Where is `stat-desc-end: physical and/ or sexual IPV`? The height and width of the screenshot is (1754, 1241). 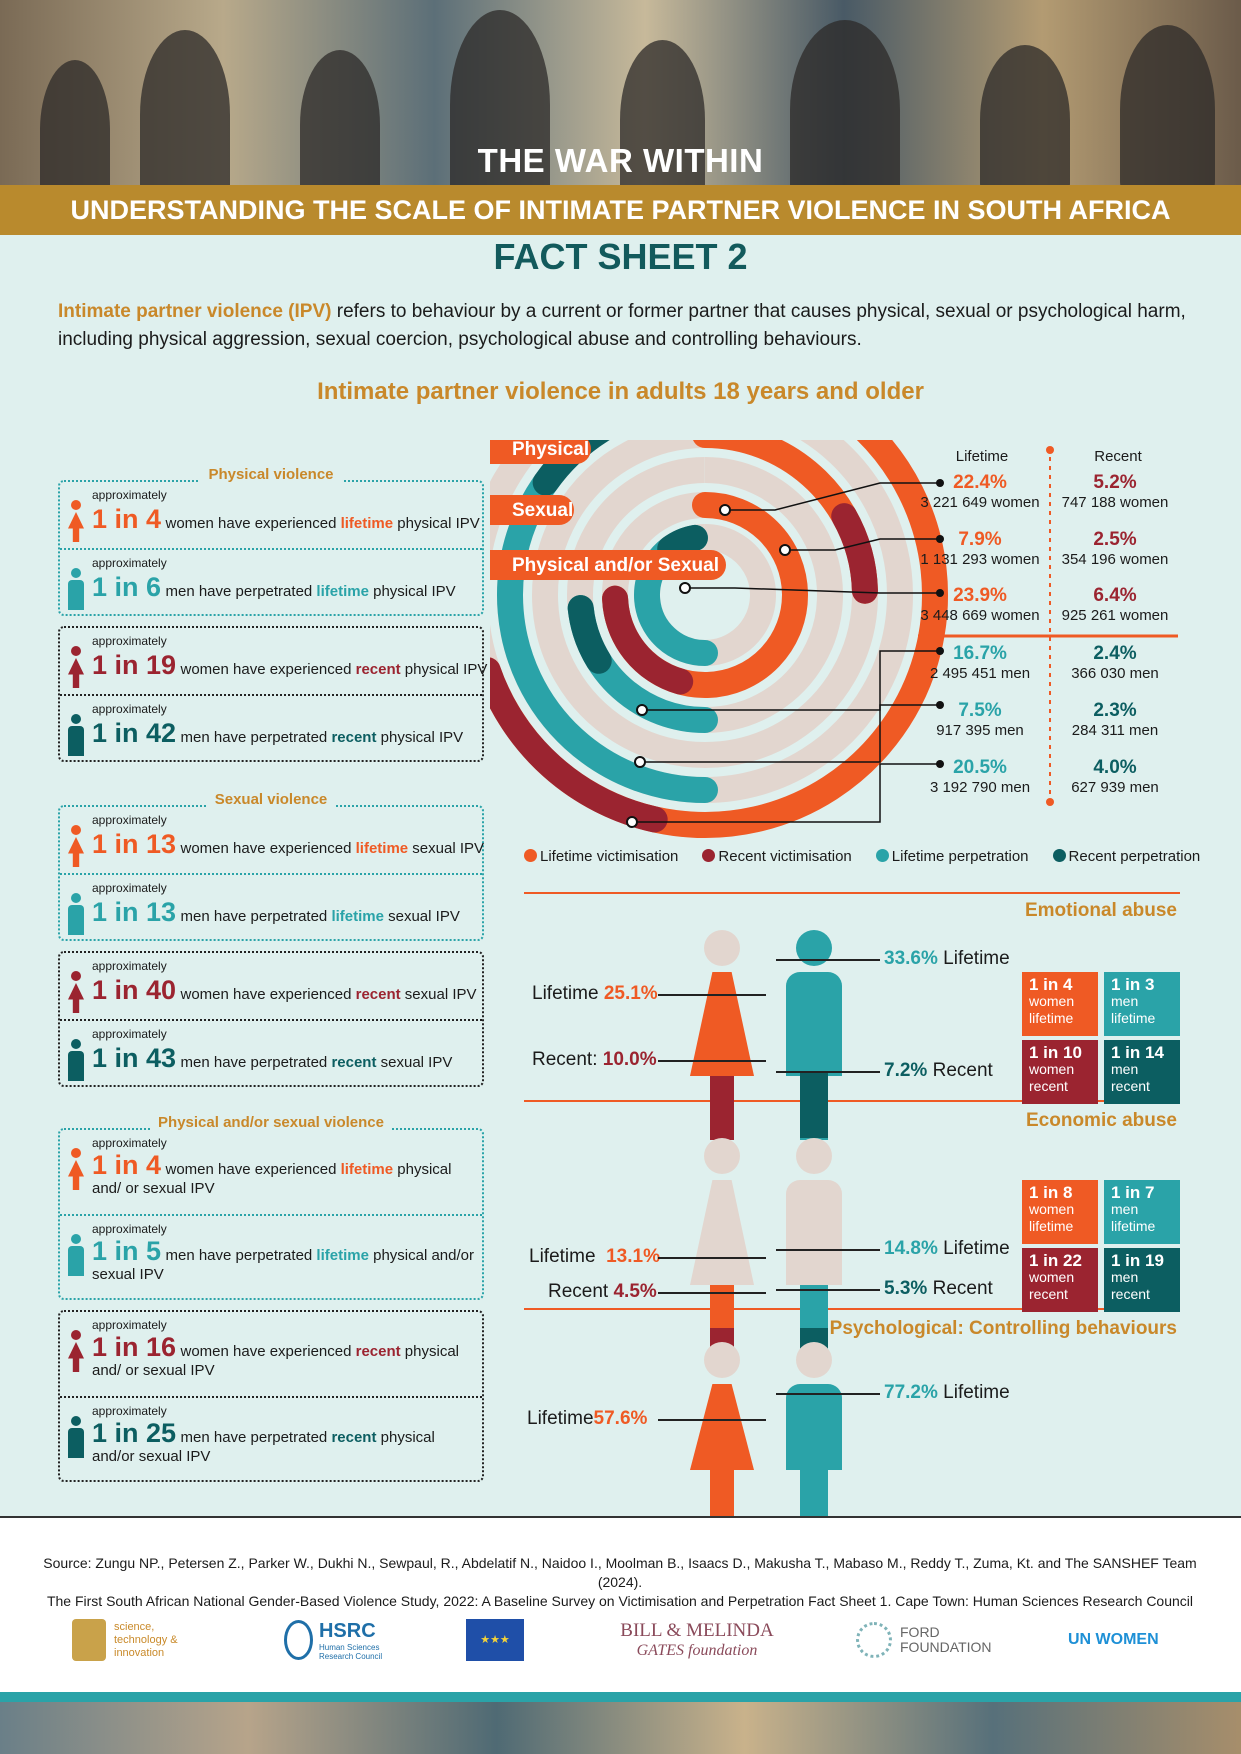 stat-desc-end: physical and/ or sexual IPV is located at coordinates (272, 1179).